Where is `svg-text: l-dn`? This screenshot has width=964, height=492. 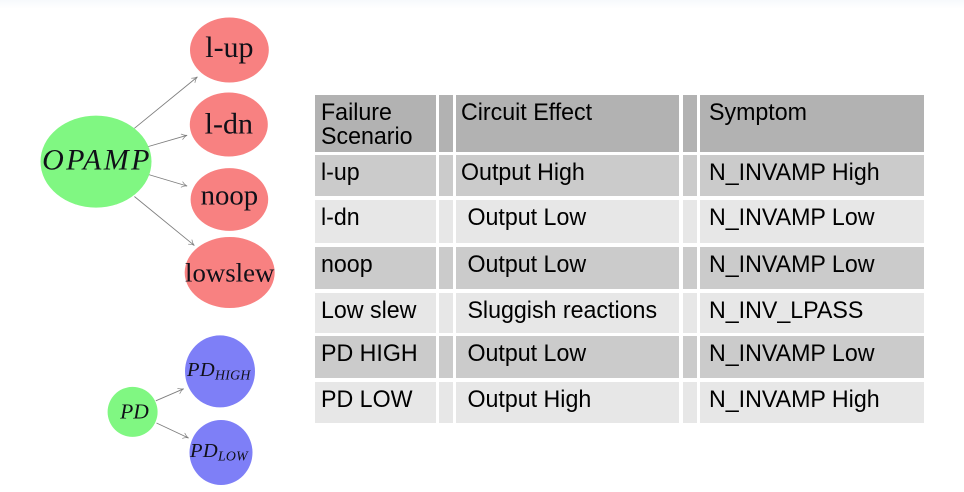
svg-text: l-dn is located at coordinates (229, 123).